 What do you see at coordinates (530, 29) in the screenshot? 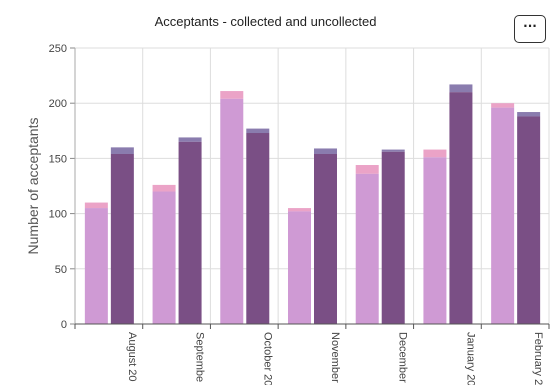
I see `chart-menu-button: ···` at bounding box center [530, 29].